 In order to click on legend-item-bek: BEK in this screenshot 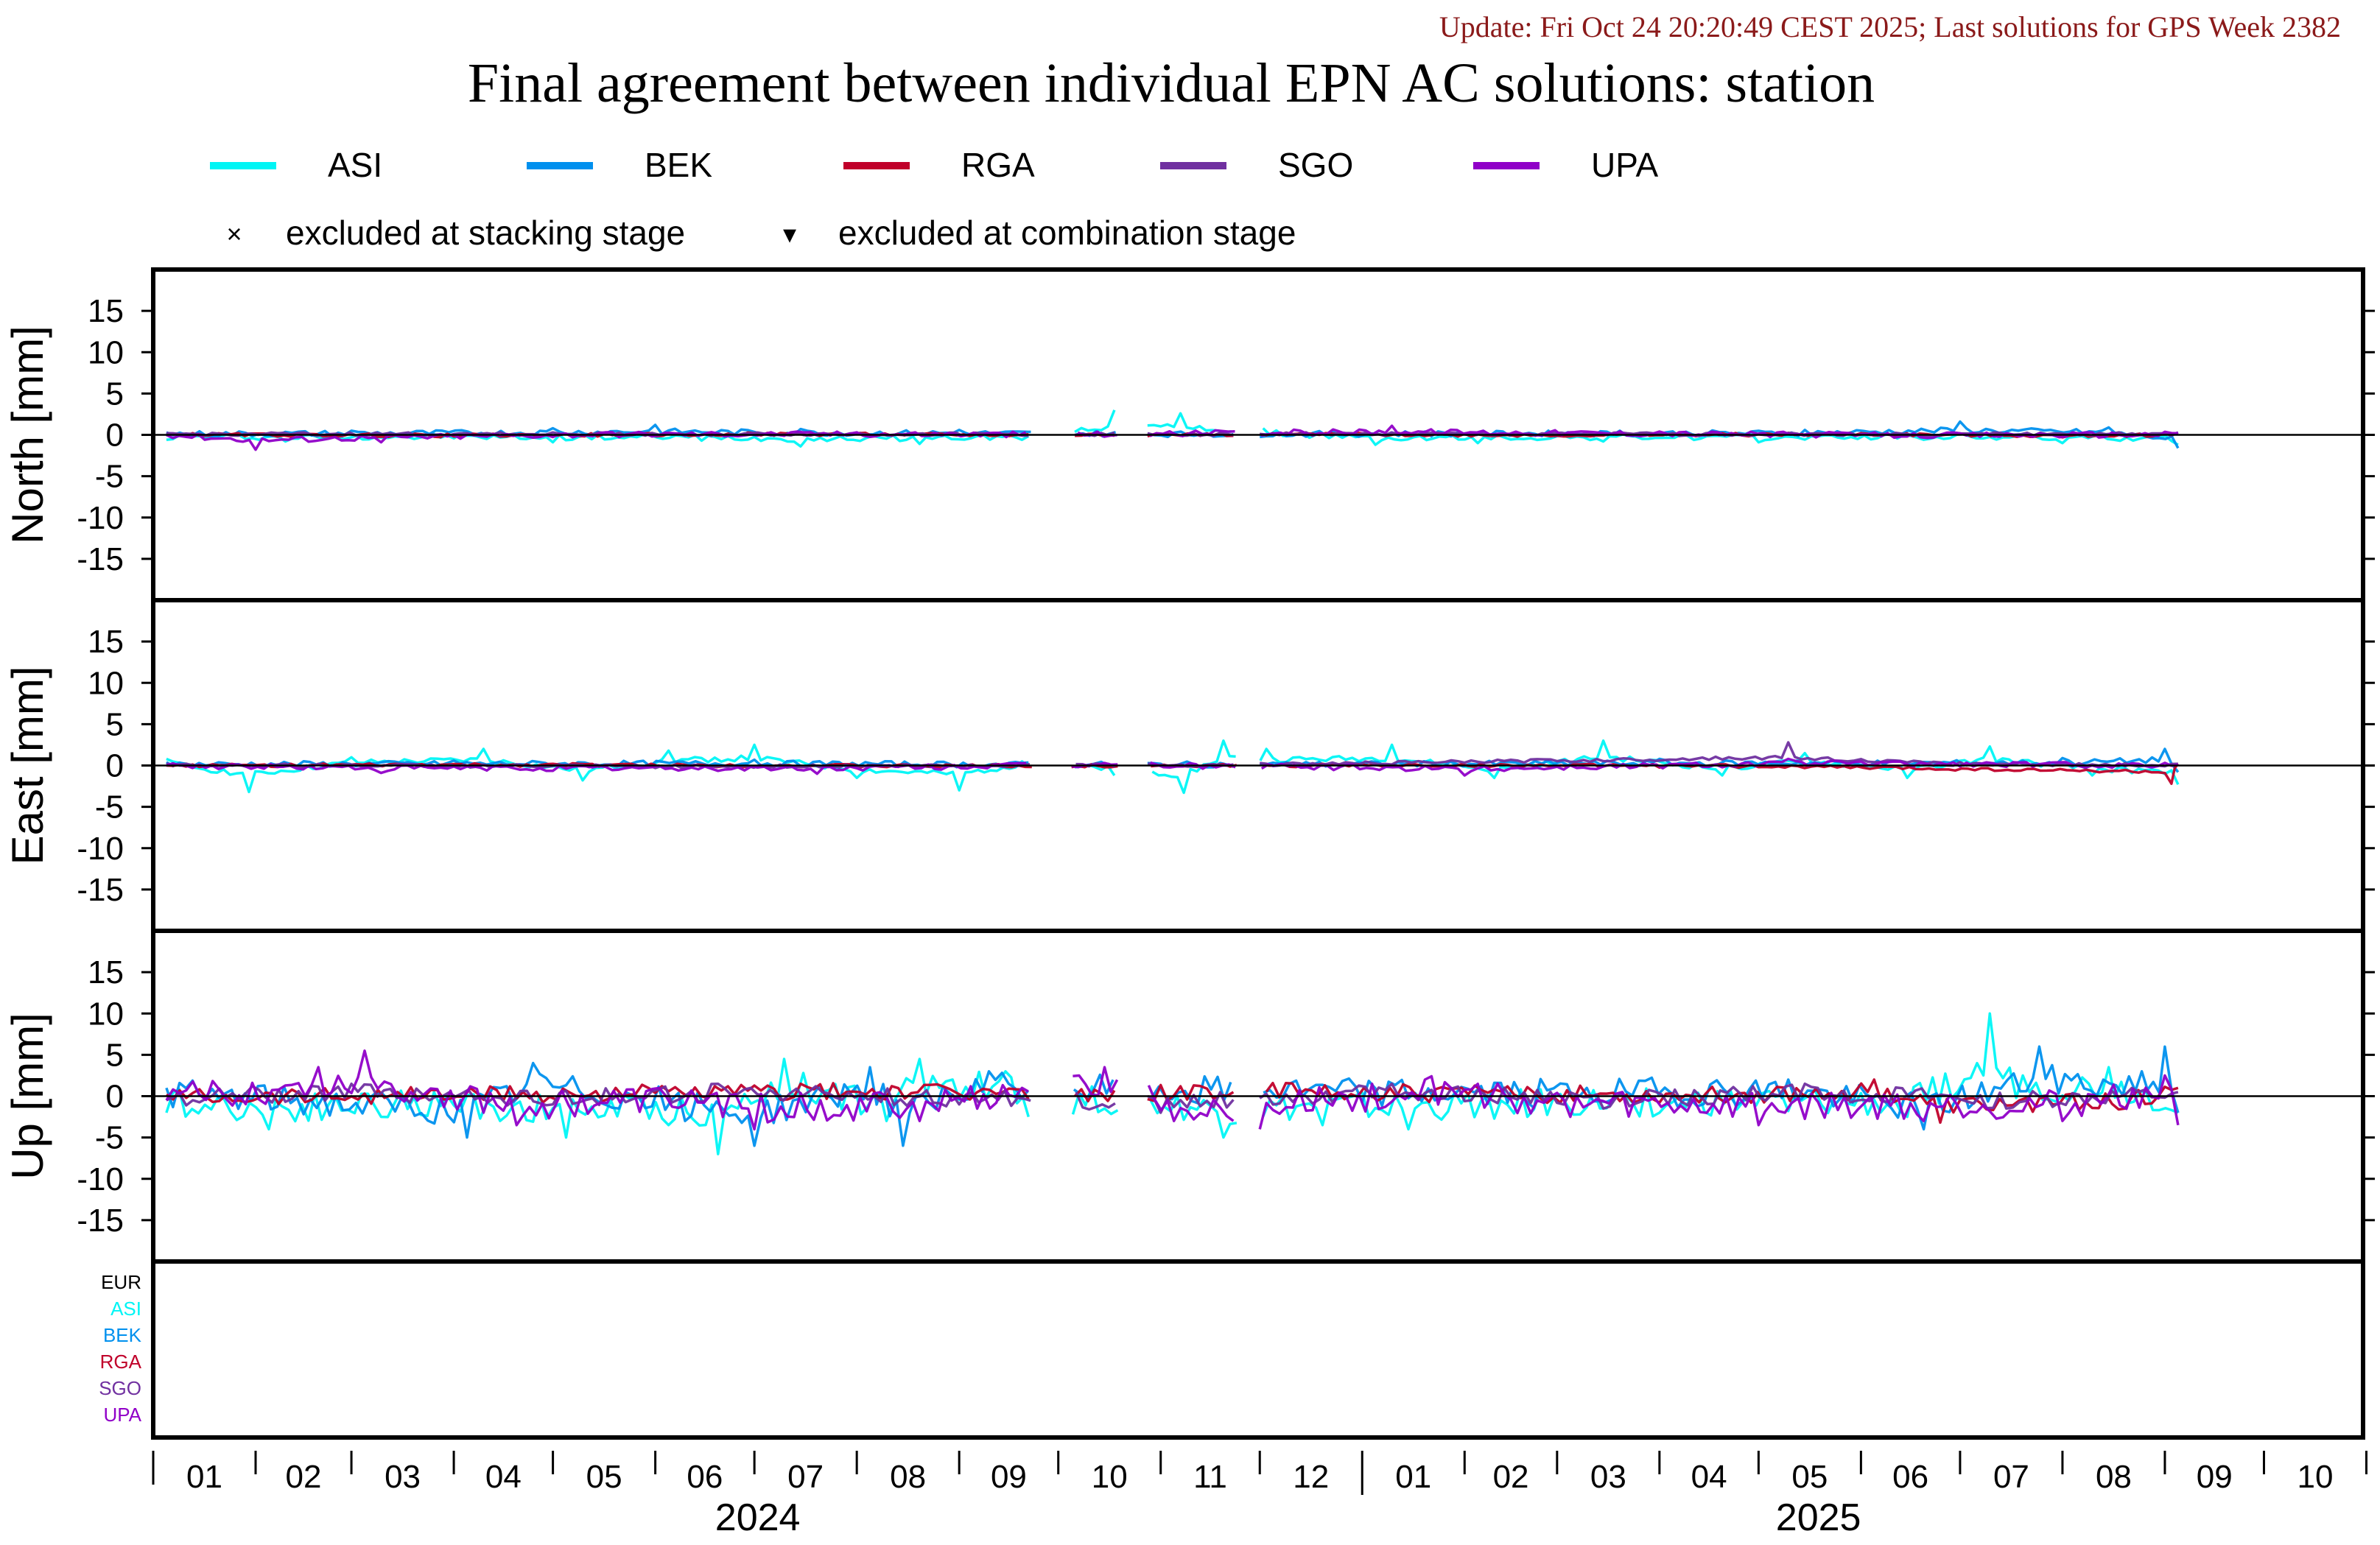, I will do `click(619, 165)`.